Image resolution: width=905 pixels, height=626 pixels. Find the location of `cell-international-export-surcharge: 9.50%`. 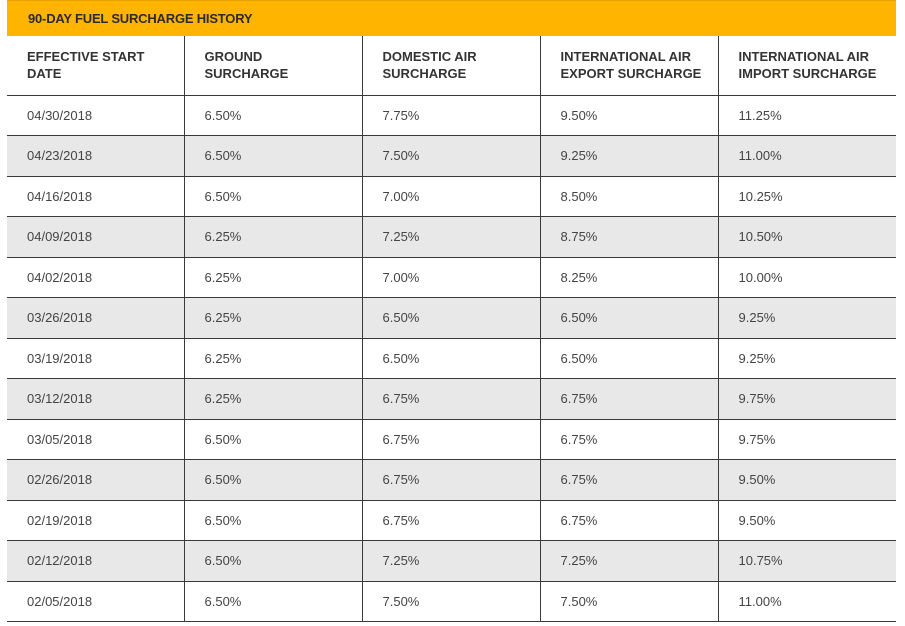

cell-international-export-surcharge: 9.50% is located at coordinates (629, 115).